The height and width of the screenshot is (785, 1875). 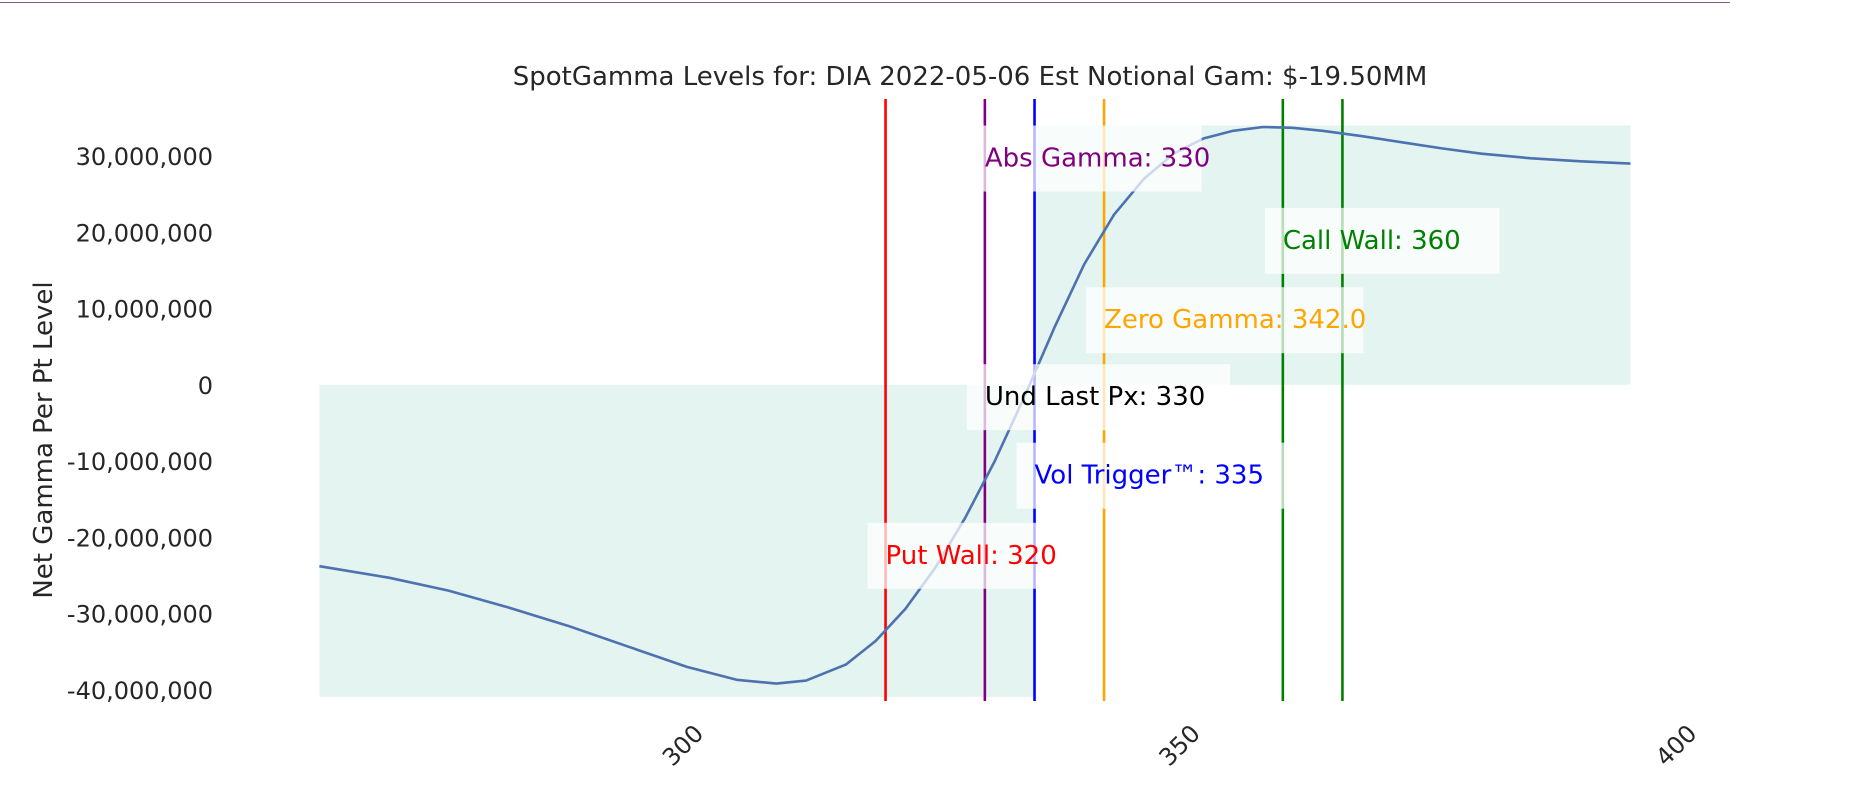 What do you see at coordinates (1149, 476) in the screenshot?
I see `label-vol-trigger: Vol Trigger™: 335` at bounding box center [1149, 476].